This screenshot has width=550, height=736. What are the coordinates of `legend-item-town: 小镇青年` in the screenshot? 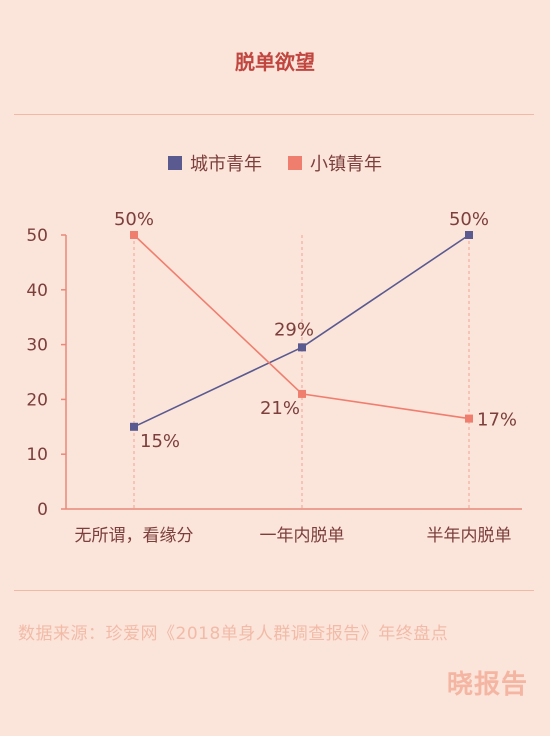 It's located at (335, 163).